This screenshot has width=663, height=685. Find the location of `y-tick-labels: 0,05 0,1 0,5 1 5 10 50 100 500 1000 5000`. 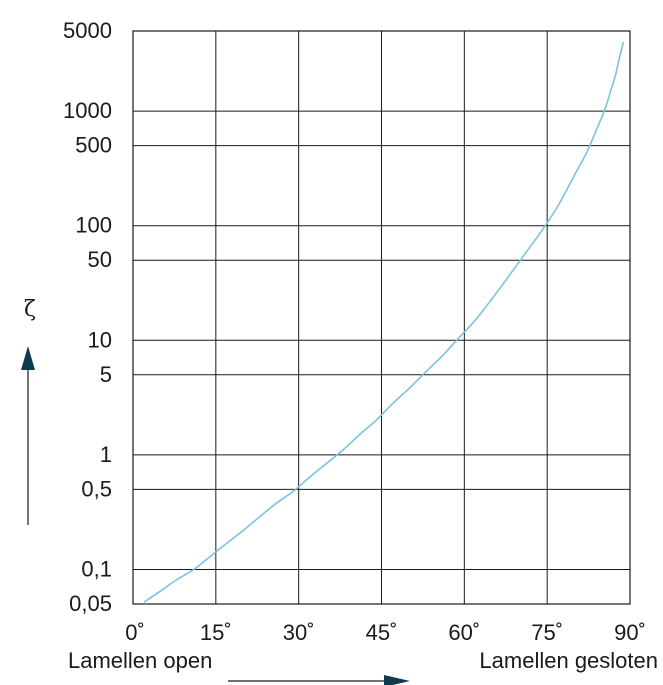

y-tick-labels: 0,05 0,1 0,5 1 5 10 50 100 500 1000 5000 is located at coordinates (87, 317).